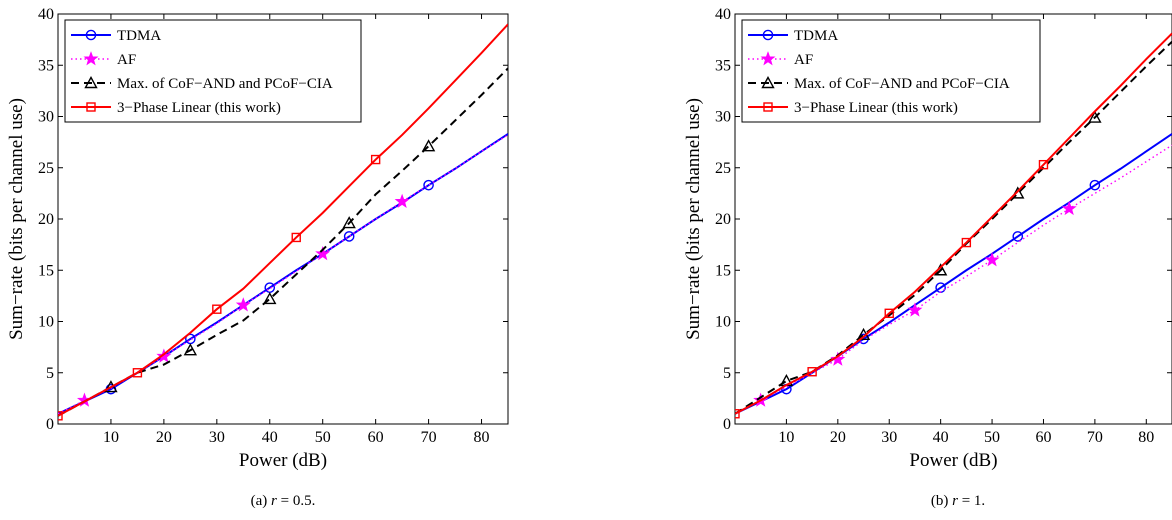 The image size is (1172, 520). Describe the element at coordinates (261, 501) in the screenshot. I see `caption-prefix: (a)` at that location.